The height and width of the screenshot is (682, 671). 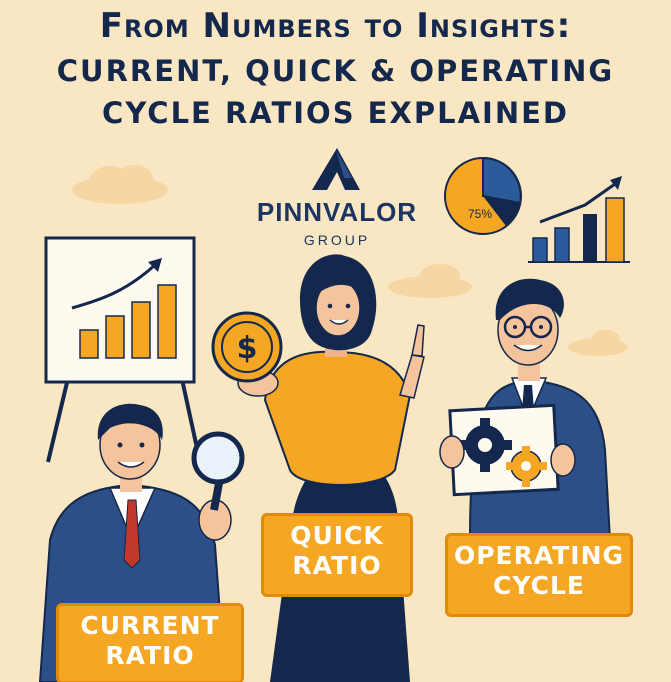 I want to click on quick-ratio-label-line2: RATIO, so click(x=337, y=565).